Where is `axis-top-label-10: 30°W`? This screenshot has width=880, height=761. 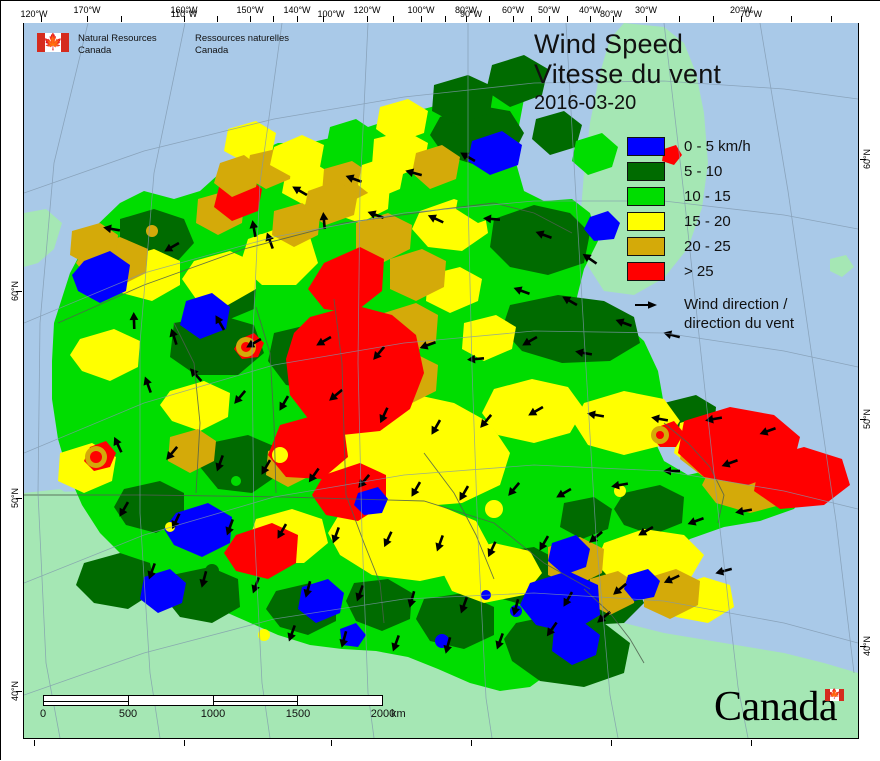
axis-top-label-10: 30°W is located at coordinates (646, 10).